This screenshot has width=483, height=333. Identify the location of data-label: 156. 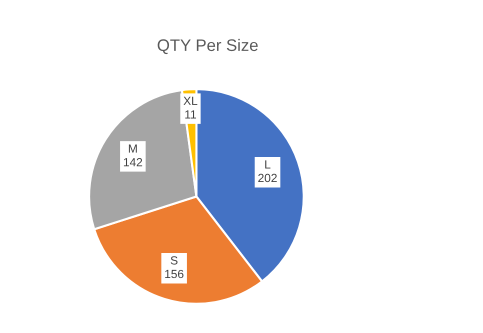
(174, 274).